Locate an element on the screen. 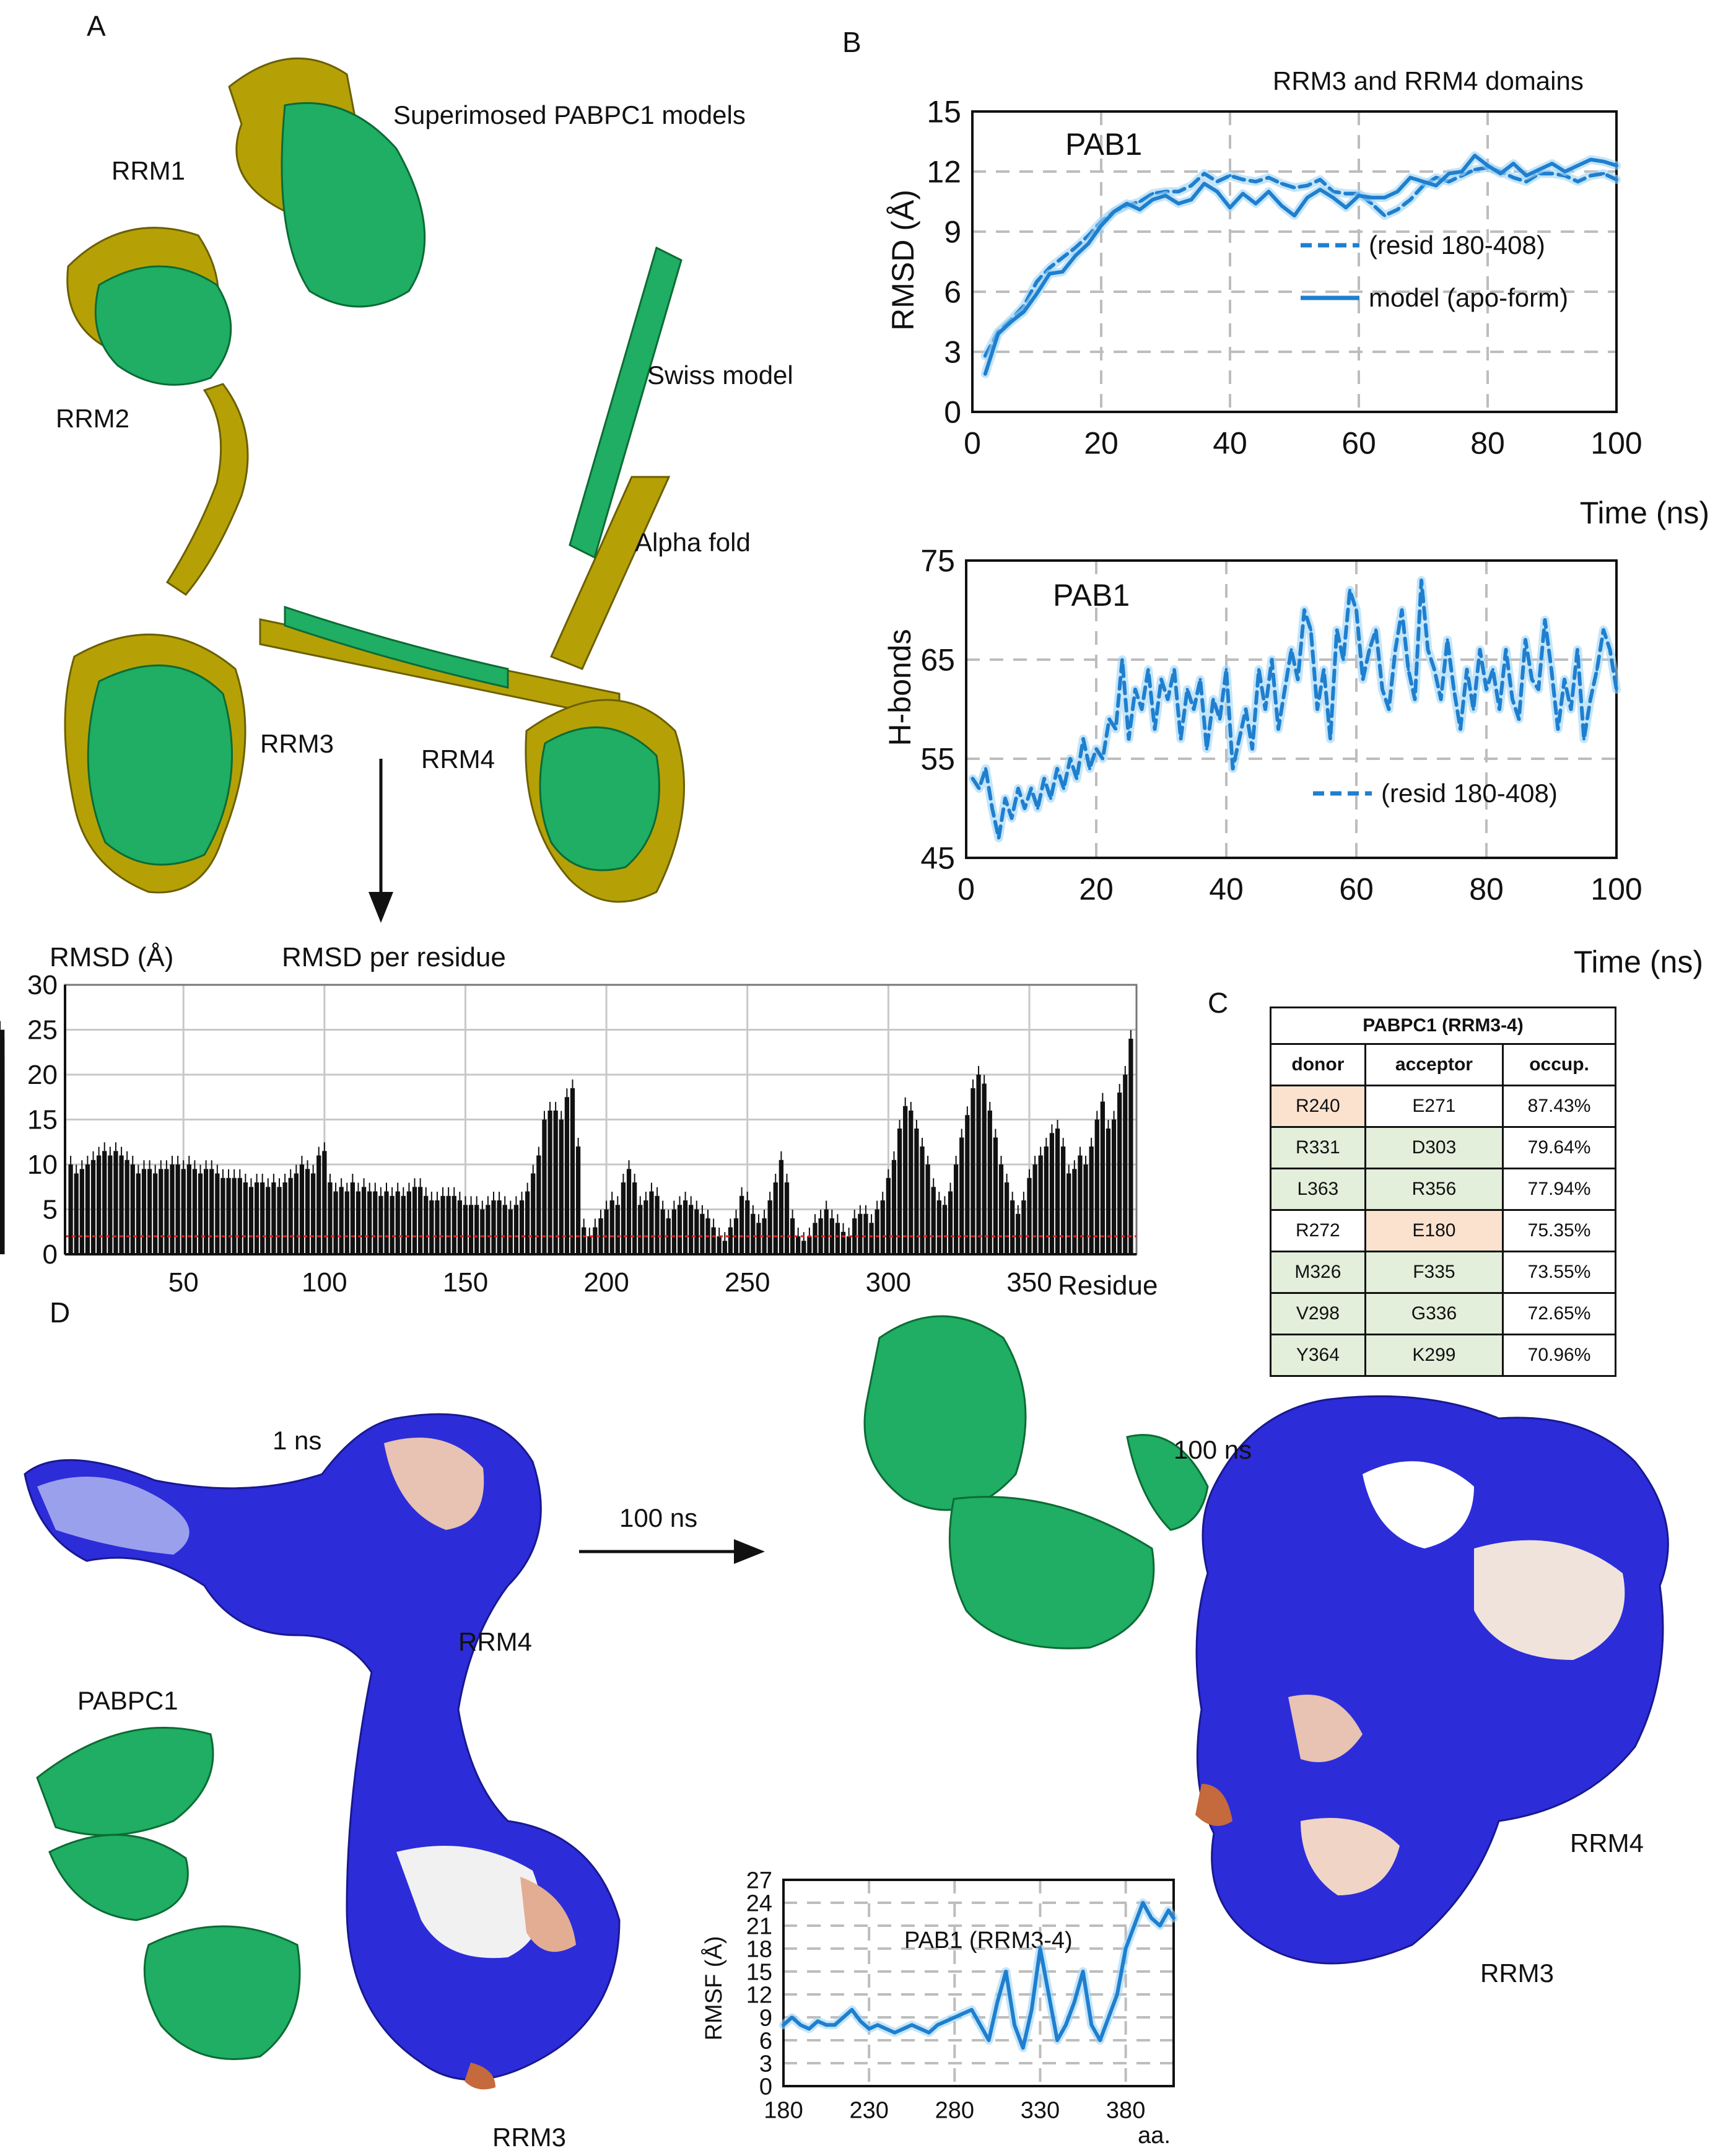  superposed-models-illustration is located at coordinates (375, 480).